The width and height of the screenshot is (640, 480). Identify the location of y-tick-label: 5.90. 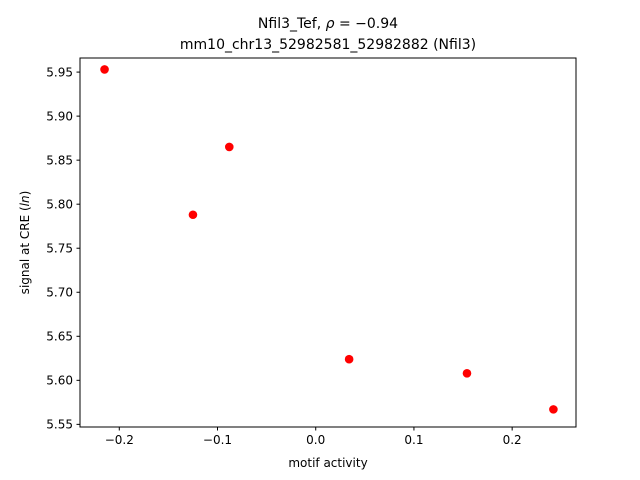
(59, 116).